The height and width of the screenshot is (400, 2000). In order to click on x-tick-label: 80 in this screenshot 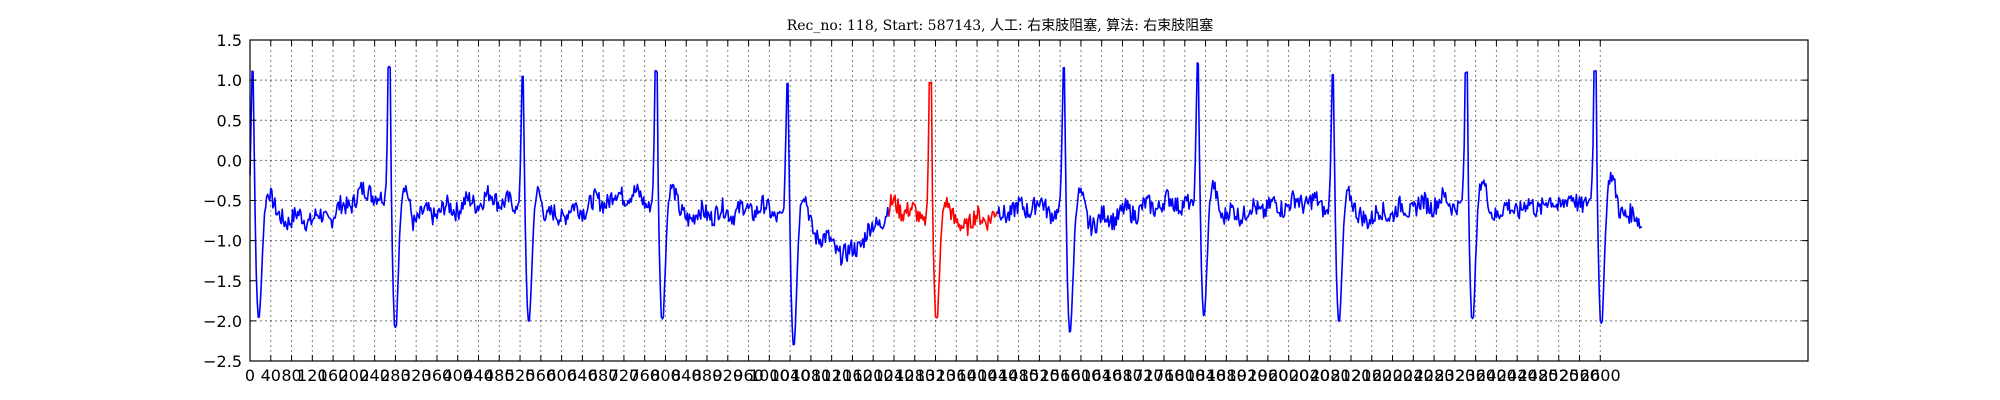, I will do `click(291, 375)`.